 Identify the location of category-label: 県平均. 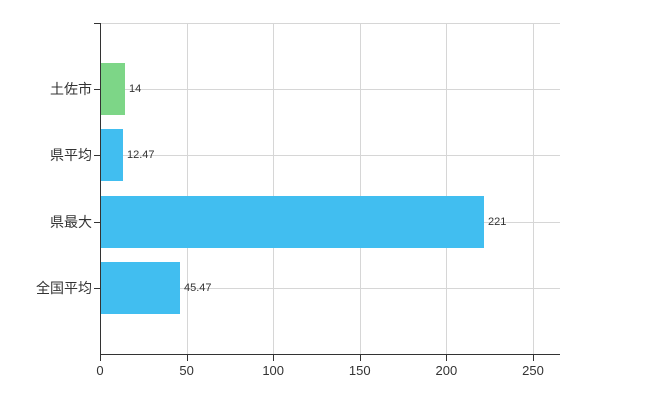
(71, 155).